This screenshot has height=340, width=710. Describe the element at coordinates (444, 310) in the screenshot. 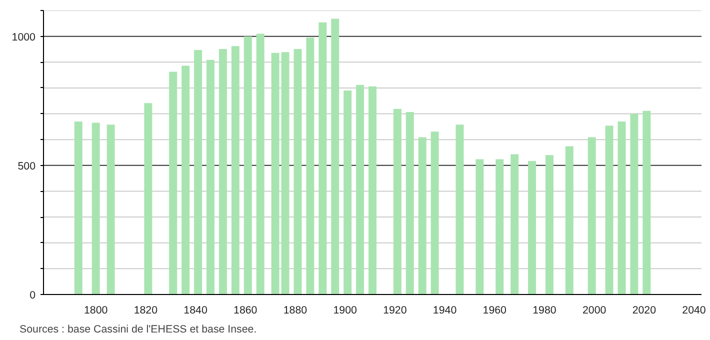

I see `x-tick-label: 1940` at that location.